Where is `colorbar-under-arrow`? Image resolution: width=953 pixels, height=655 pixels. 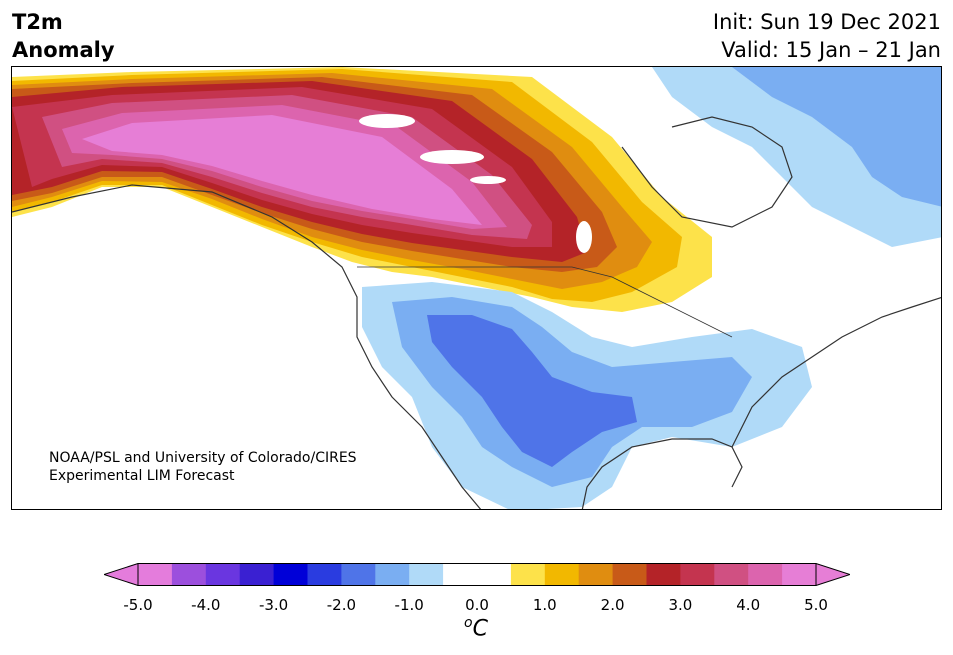
colorbar-under-arrow is located at coordinates (121, 574).